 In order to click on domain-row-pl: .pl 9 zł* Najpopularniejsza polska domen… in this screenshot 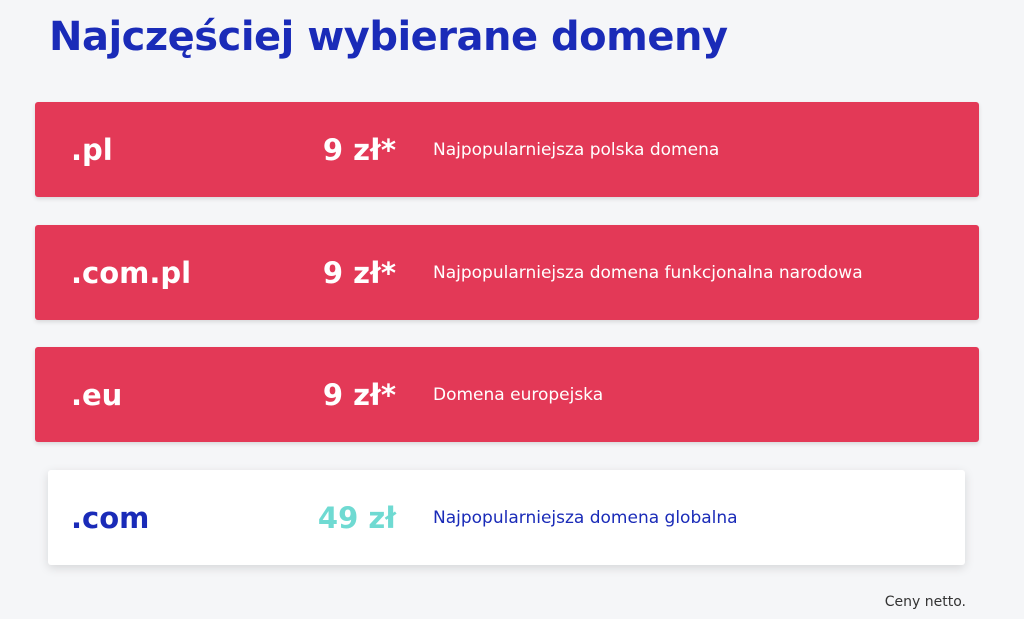, I will do `click(507, 149)`.